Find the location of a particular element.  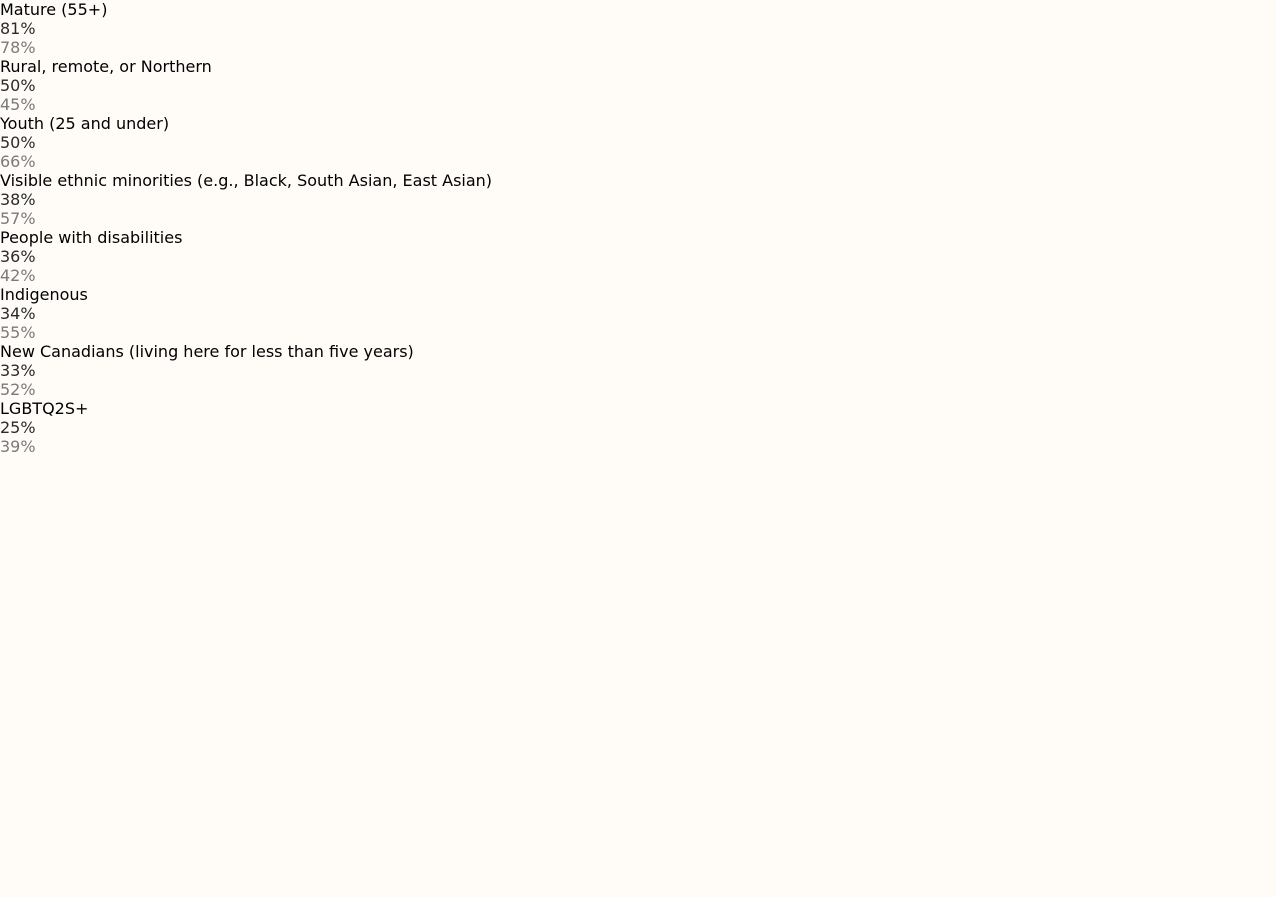

value-label: 25% is located at coordinates (18, 427).